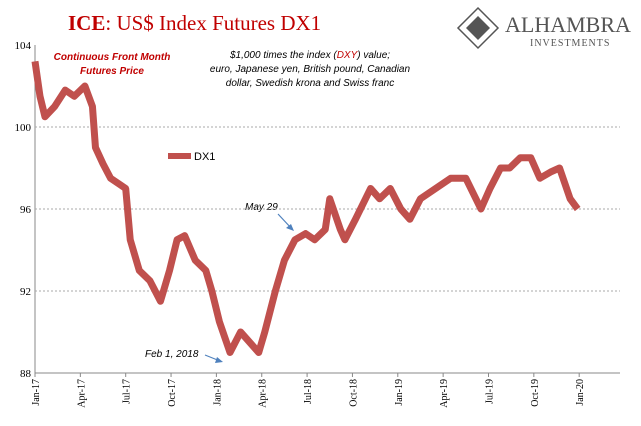 The image size is (641, 426). I want to click on subtitle: Futures Price, so click(112, 71).